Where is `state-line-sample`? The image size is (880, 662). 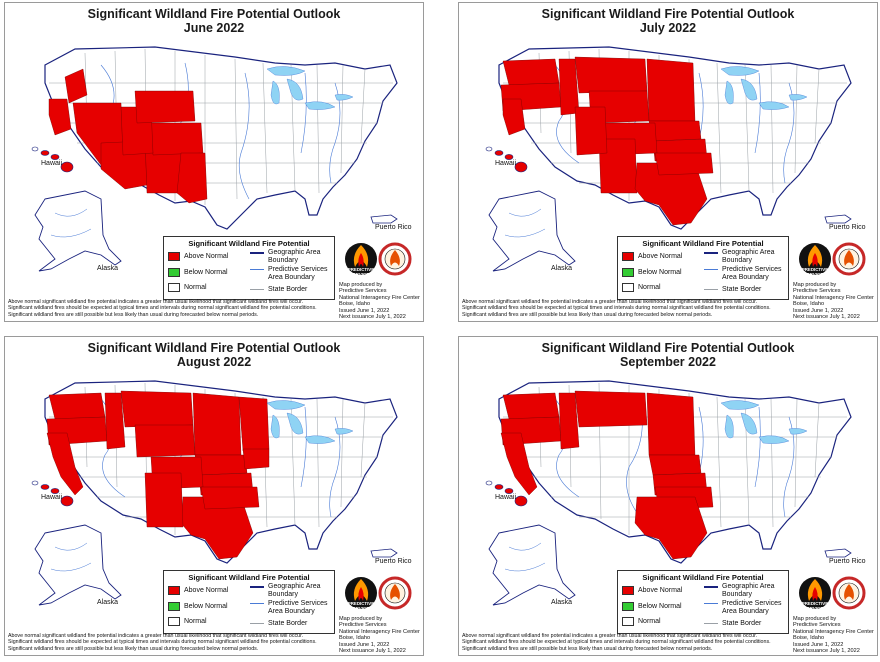
state-line-sample is located at coordinates (257, 623).